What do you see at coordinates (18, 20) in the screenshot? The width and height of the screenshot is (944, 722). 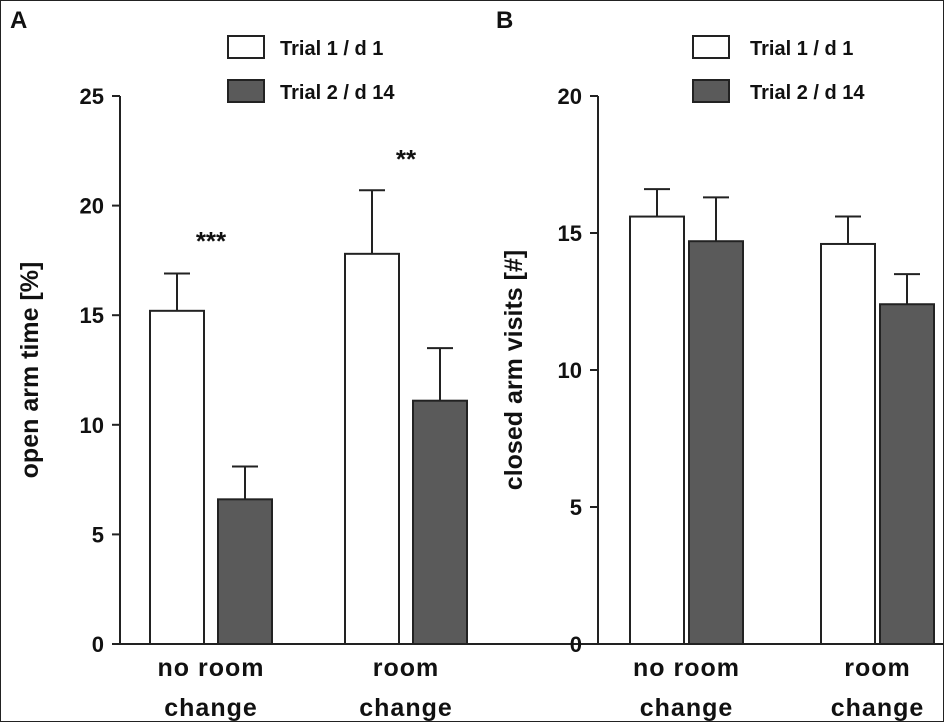 I see `panel-label: A` at bounding box center [18, 20].